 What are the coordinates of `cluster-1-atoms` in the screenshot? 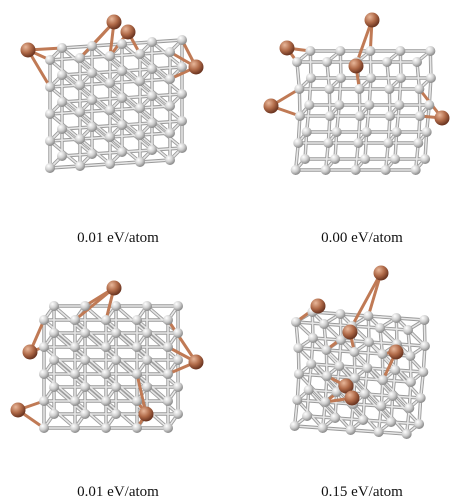 It's located at (112, 93).